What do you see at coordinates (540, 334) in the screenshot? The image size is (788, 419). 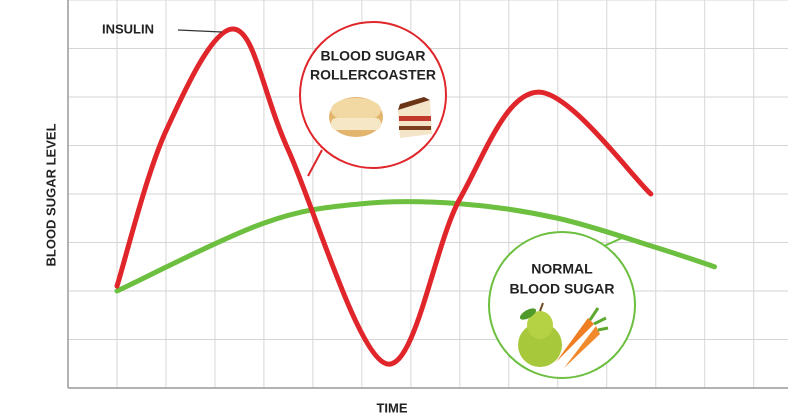 I see `pear-icon` at bounding box center [540, 334].